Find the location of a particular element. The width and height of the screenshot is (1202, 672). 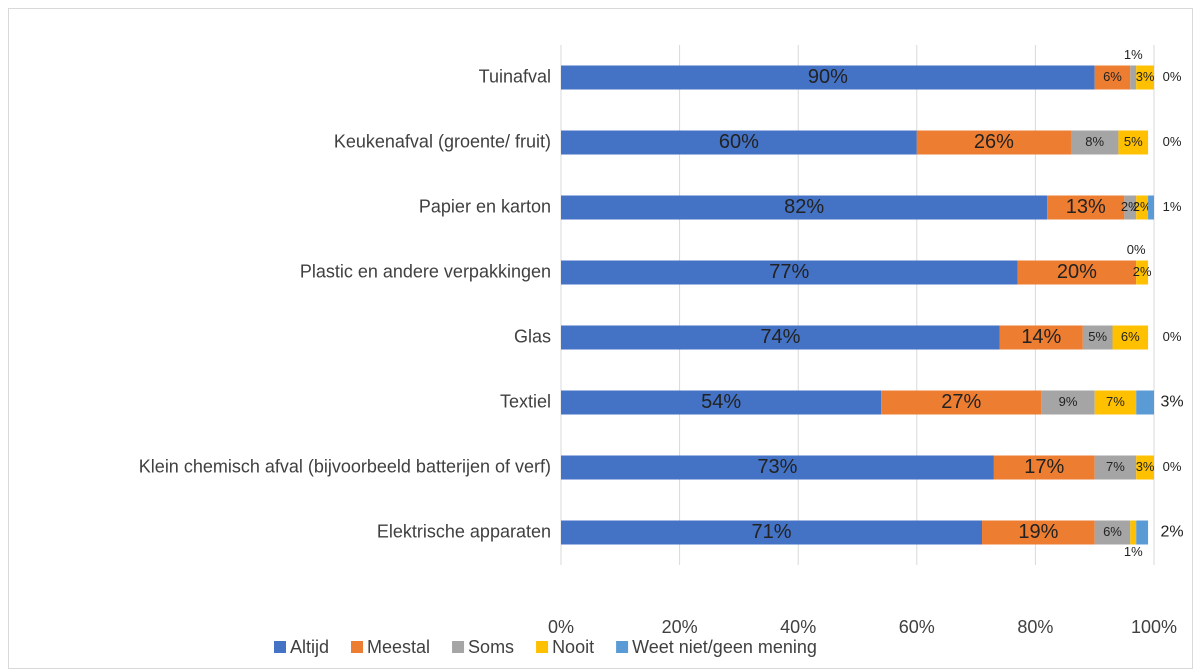

data-label: 20% is located at coordinates (1077, 272).